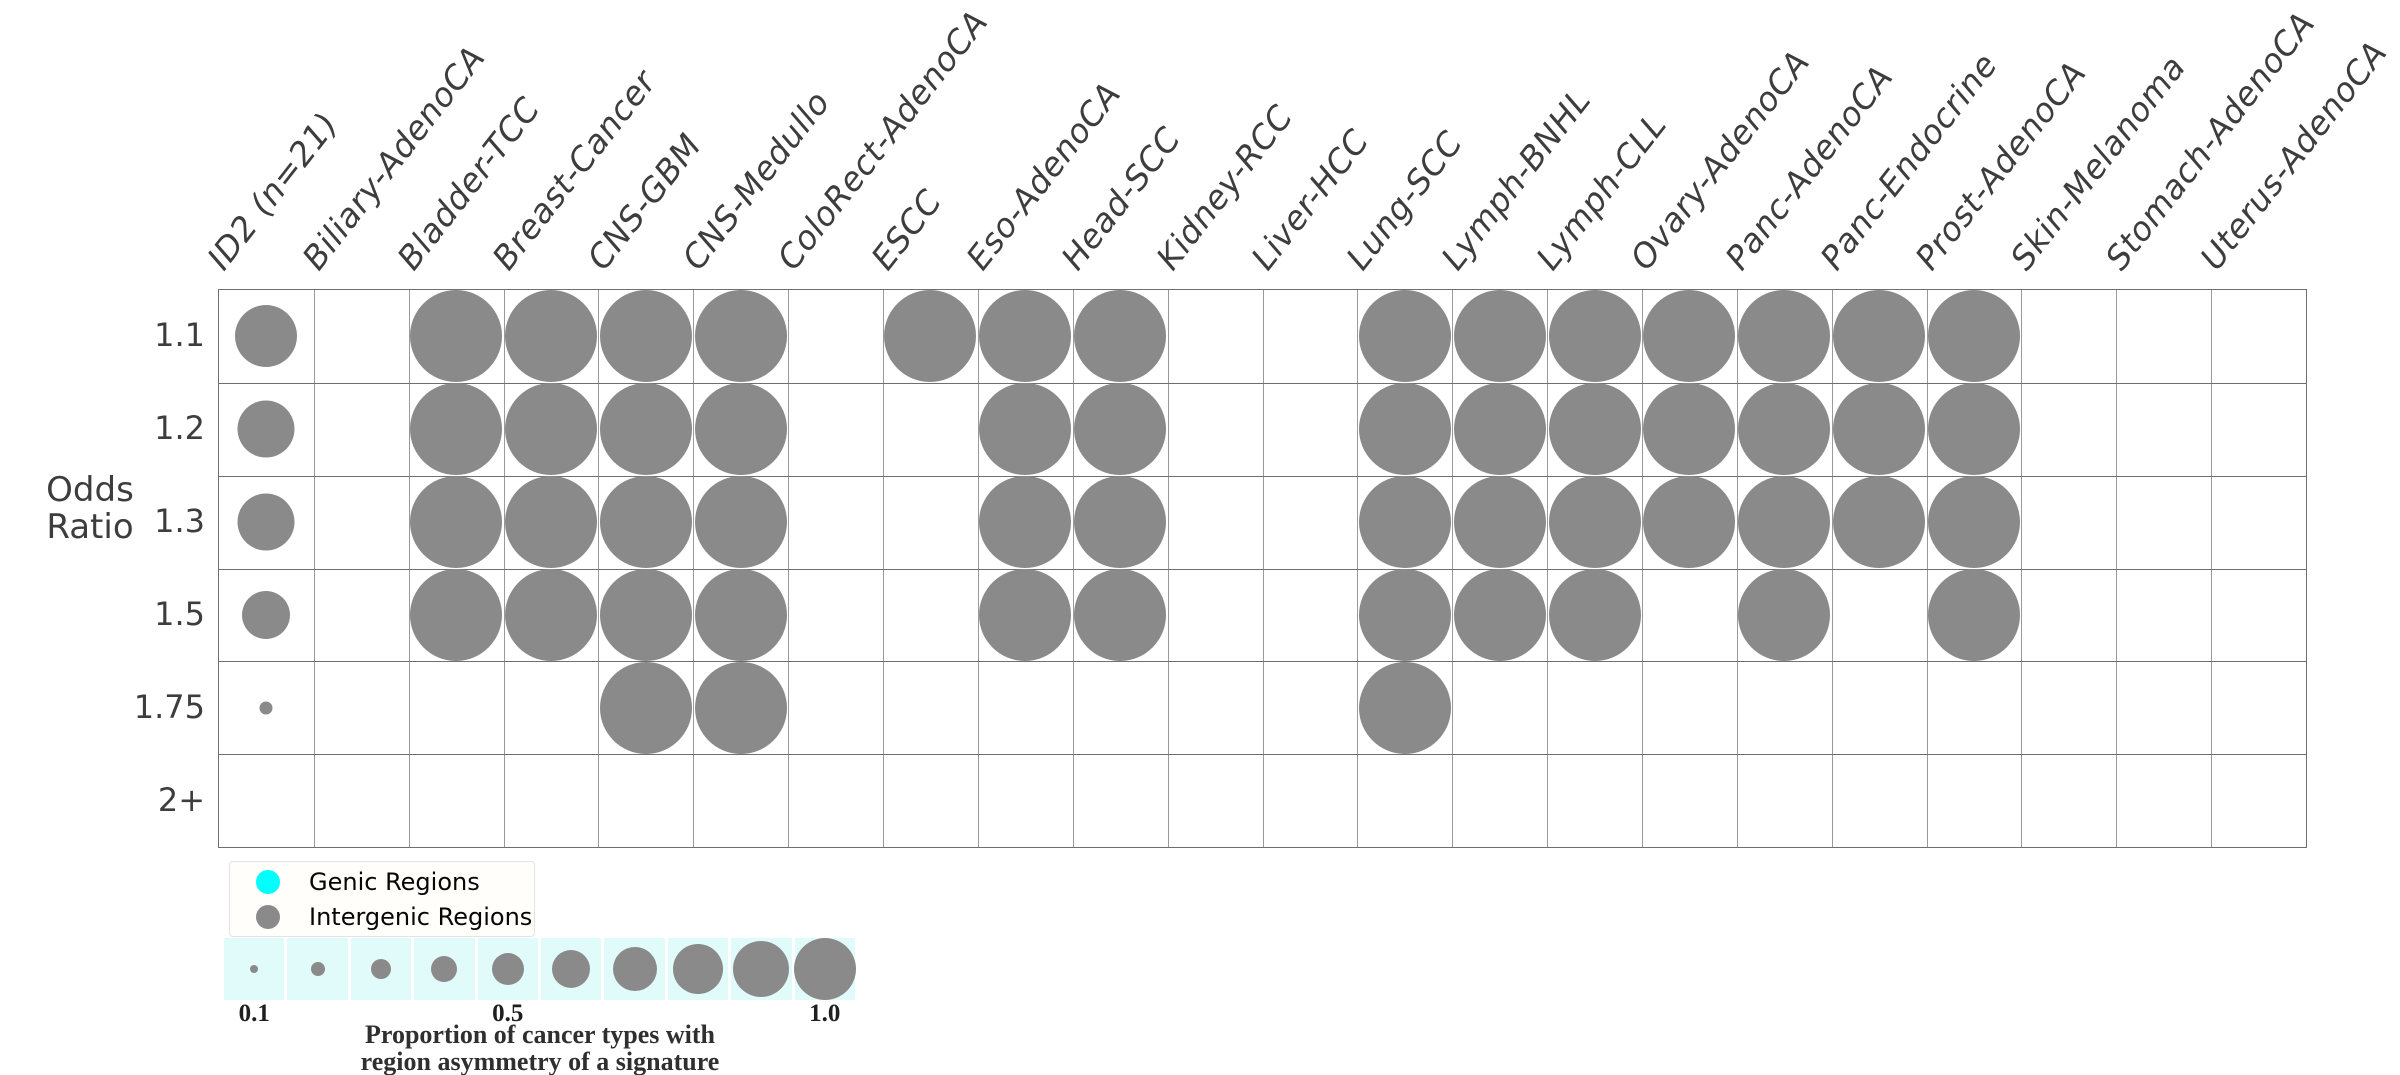 Image resolution: width=2400 pixels, height=1075 pixels. Describe the element at coordinates (268, 916) in the screenshot. I see `intergenic-regions-swatch-icon` at that location.